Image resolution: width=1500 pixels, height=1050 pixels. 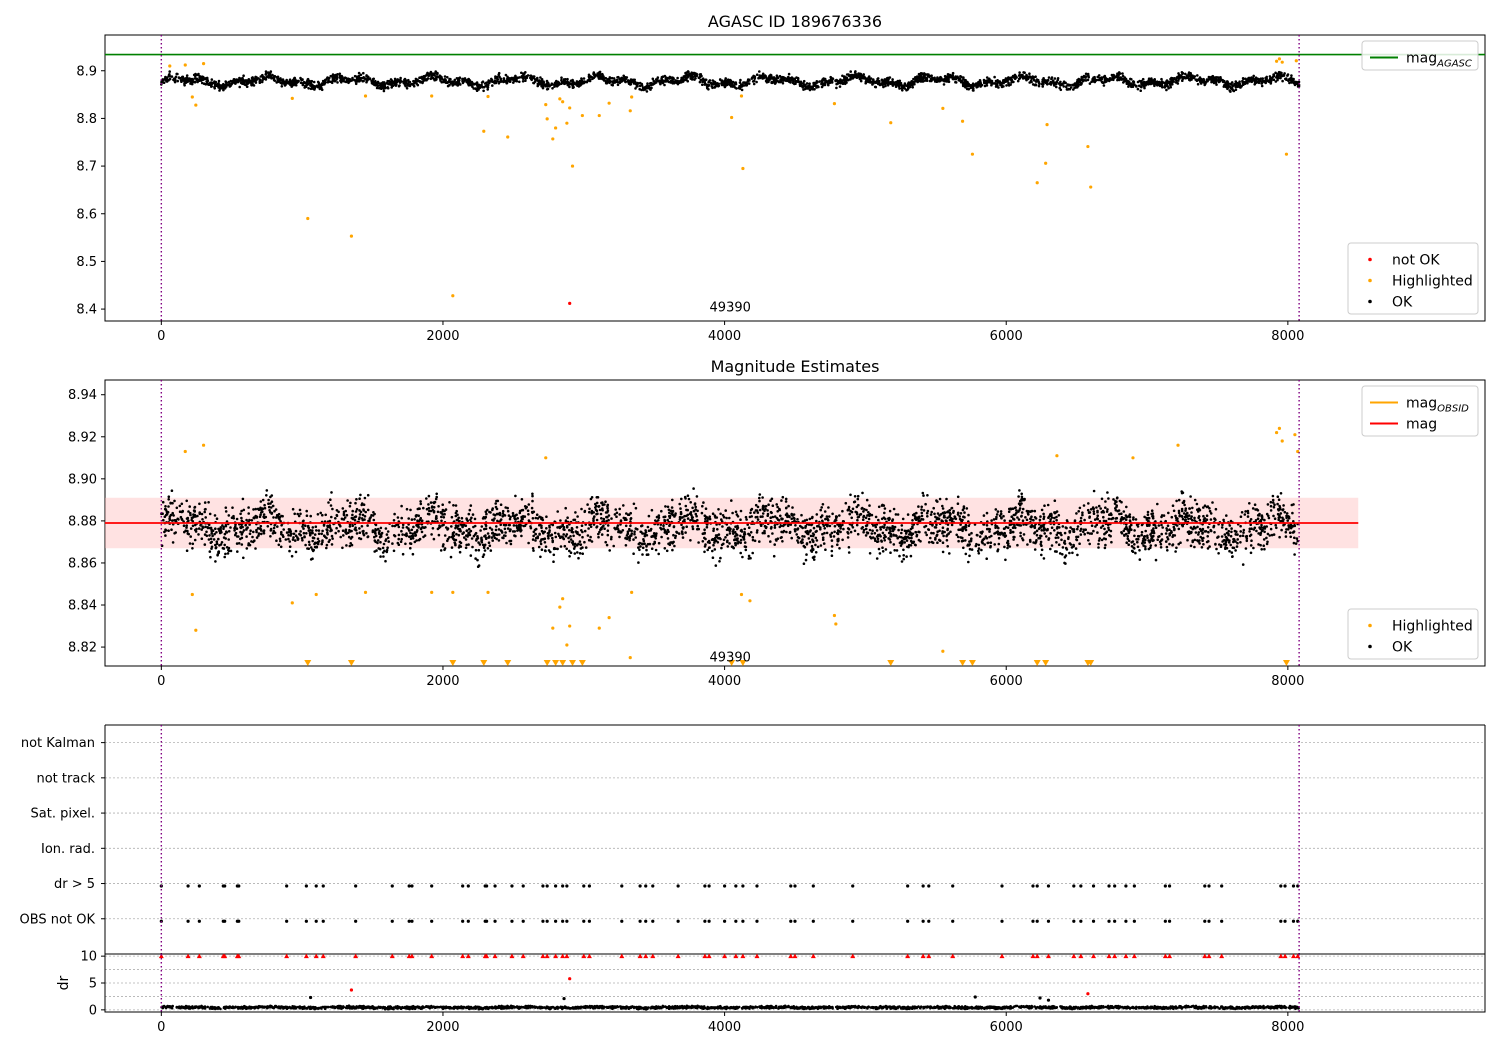 I want to click on magnitude-bottom-right-legend-box, so click(x=1413, y=634).